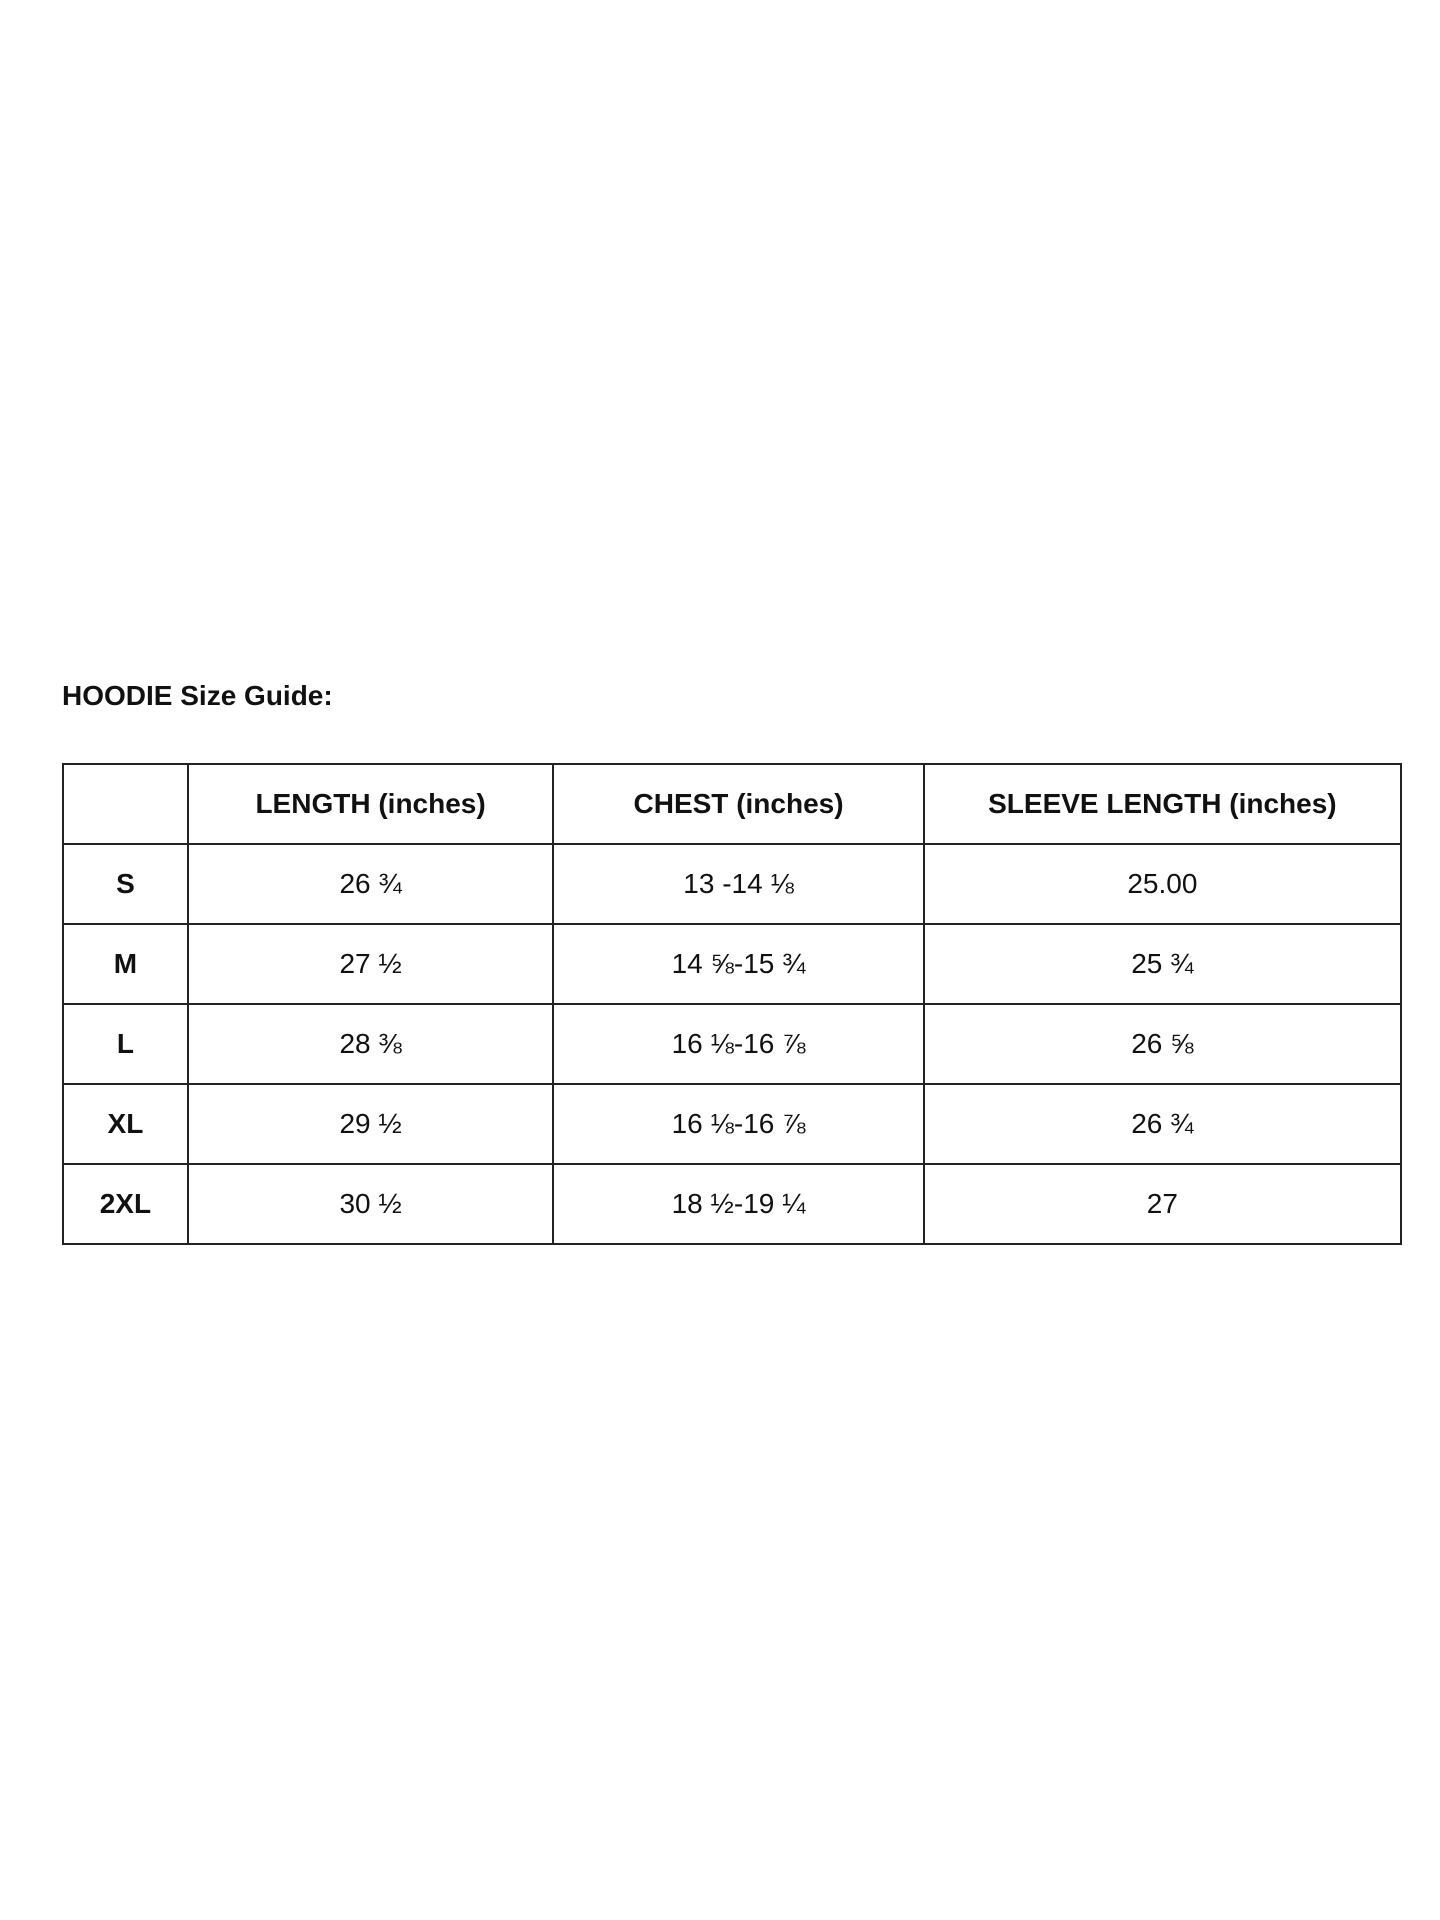 This screenshot has height=1920, width=1440. What do you see at coordinates (1162, 964) in the screenshot?
I see `sleeve-cell: 25 ¾` at bounding box center [1162, 964].